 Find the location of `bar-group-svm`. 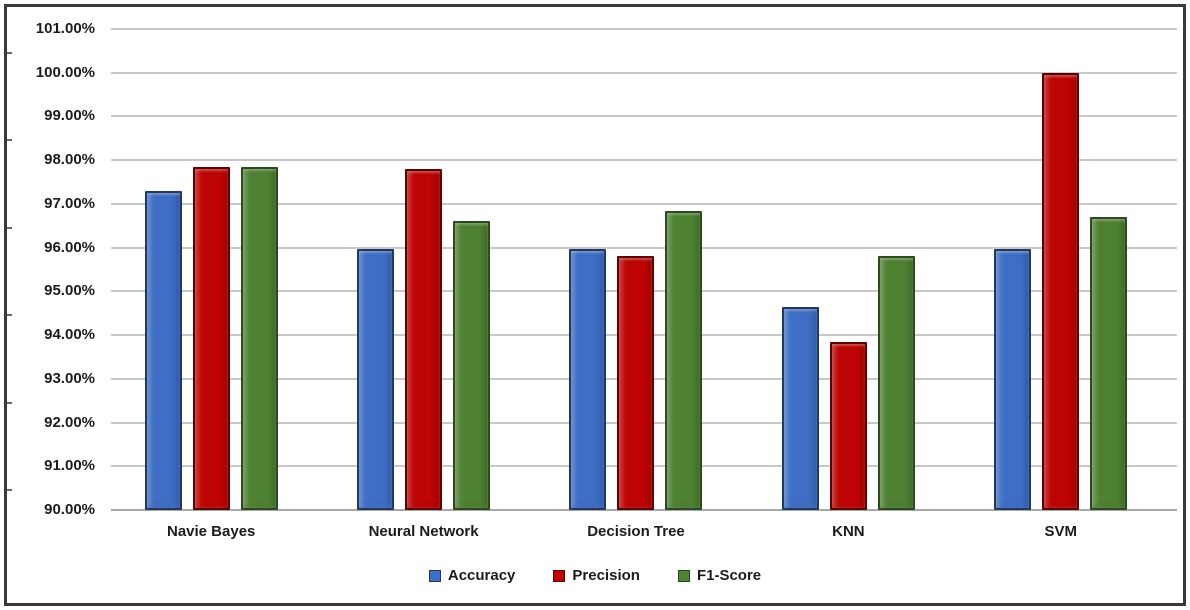

bar-group-svm is located at coordinates (1061, 269).